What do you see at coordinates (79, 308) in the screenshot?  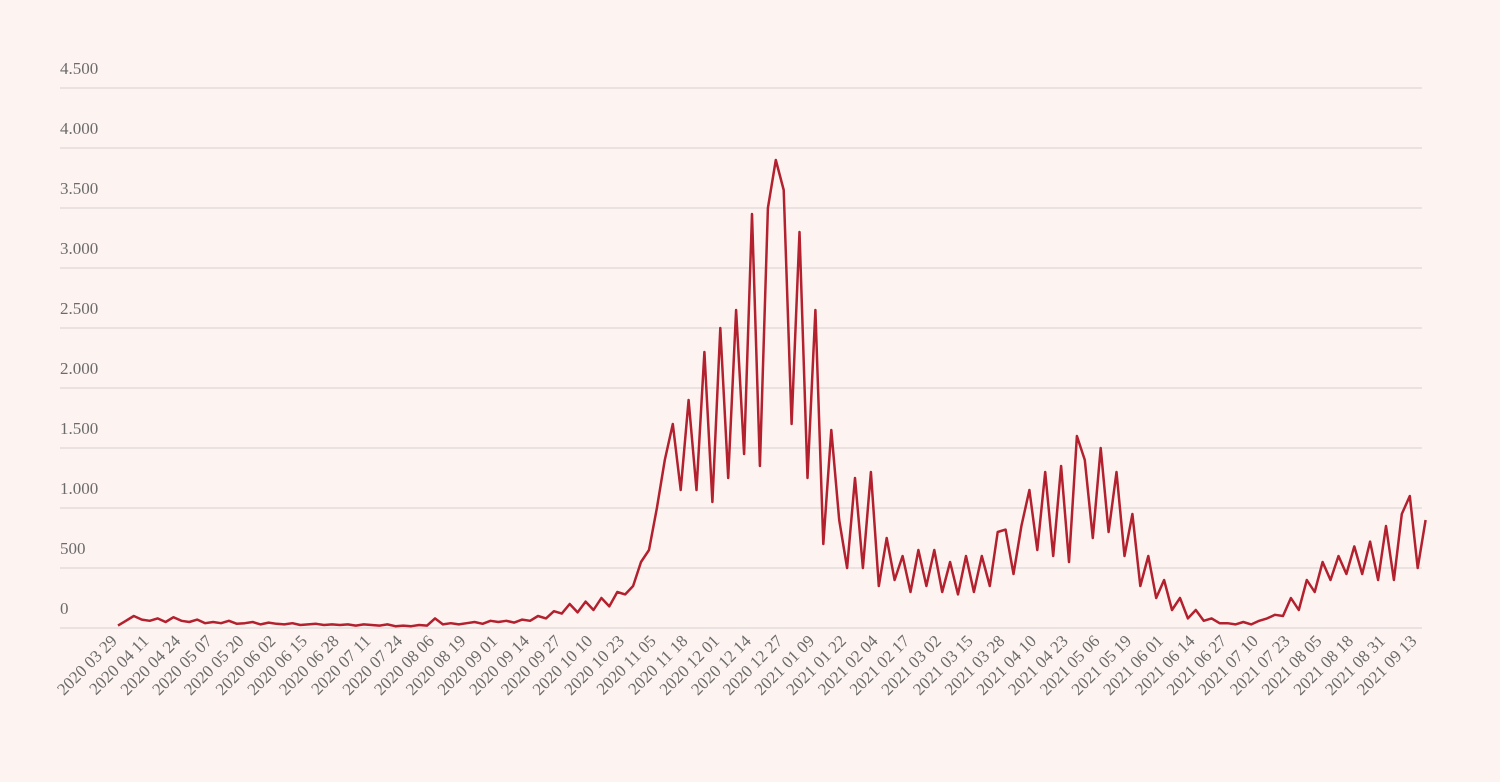 I see `y-tick-label: 2.500` at bounding box center [79, 308].